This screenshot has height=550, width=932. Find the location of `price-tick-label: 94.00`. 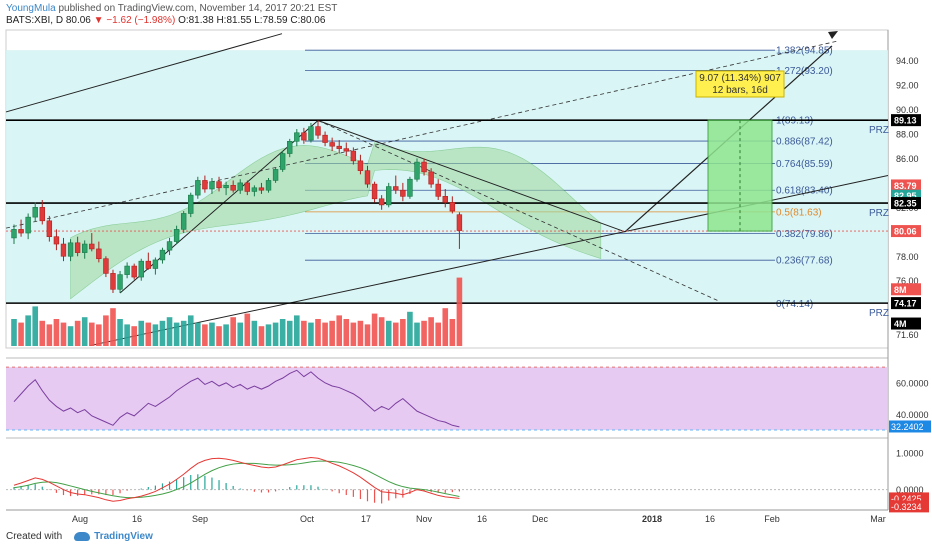

price-tick-label: 94.00 is located at coordinates (907, 61).